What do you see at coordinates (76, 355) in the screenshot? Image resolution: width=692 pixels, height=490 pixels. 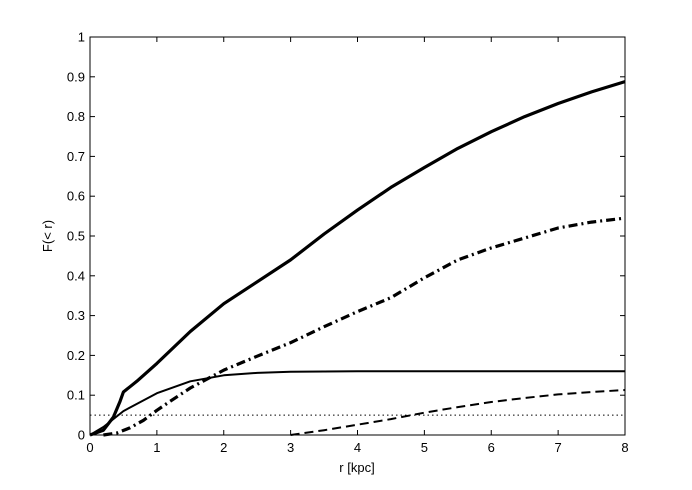 I see `y-tick-label: 0.2` at bounding box center [76, 355].